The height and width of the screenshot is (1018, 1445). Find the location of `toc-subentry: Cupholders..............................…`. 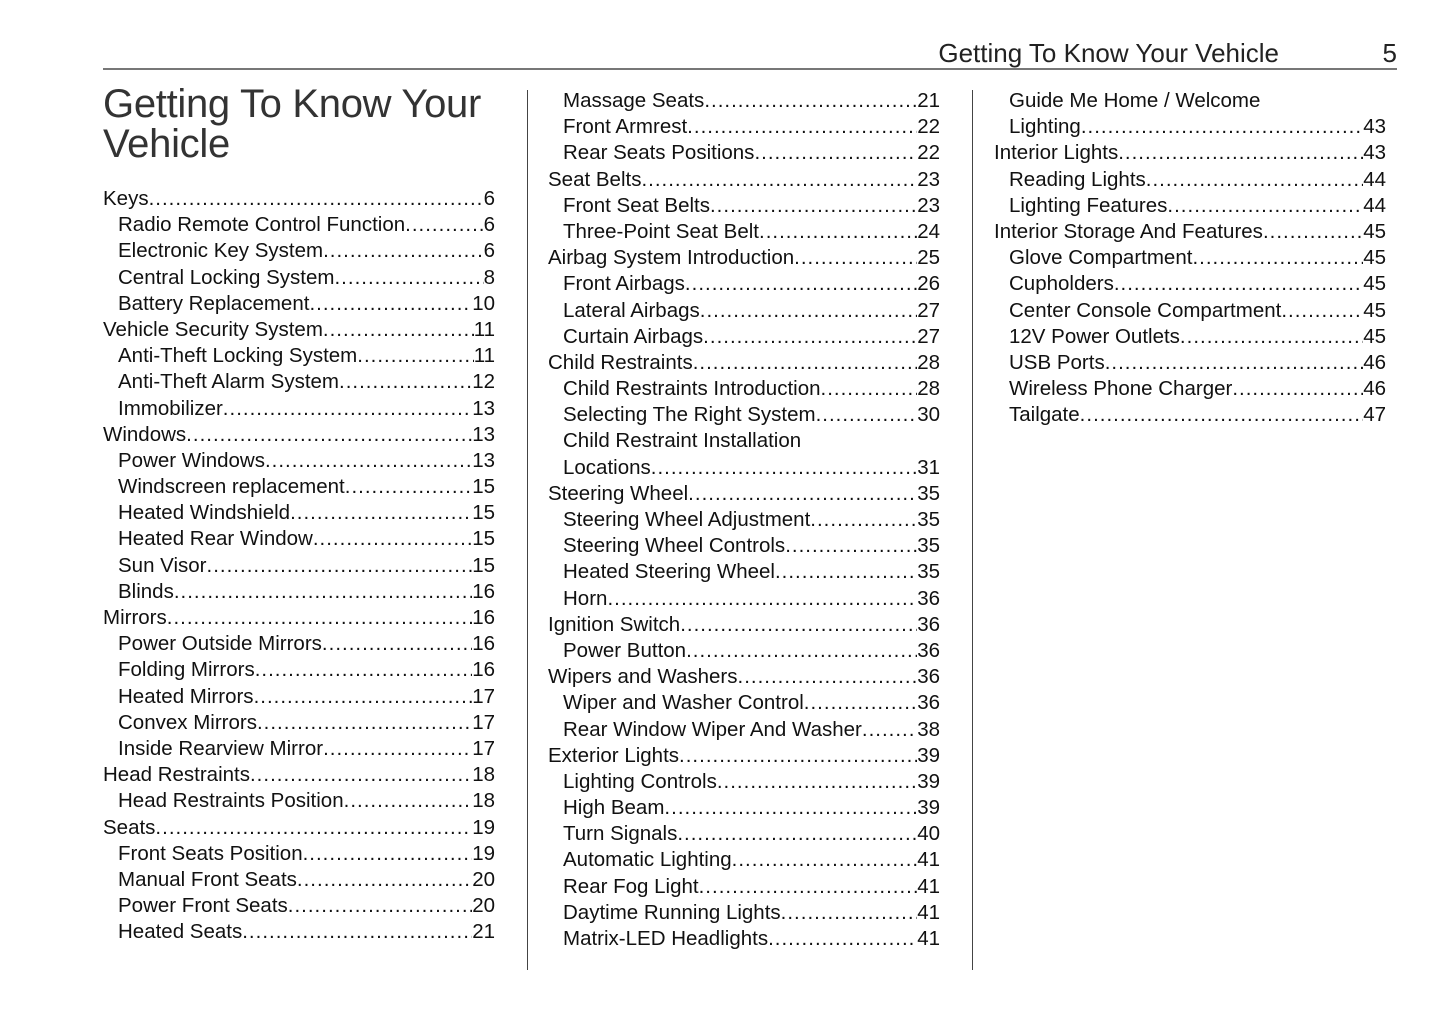

toc-subentry: Cupholders..............................… is located at coordinates (1190, 284).